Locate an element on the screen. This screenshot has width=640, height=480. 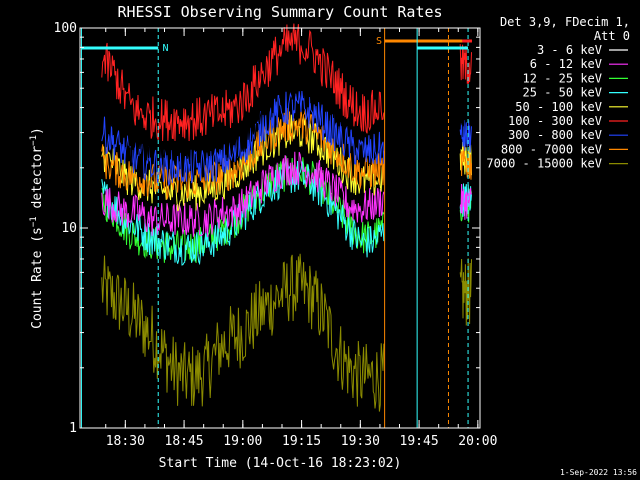
legend-label-7: 800 - 7000 keV is located at coordinates (551, 149).